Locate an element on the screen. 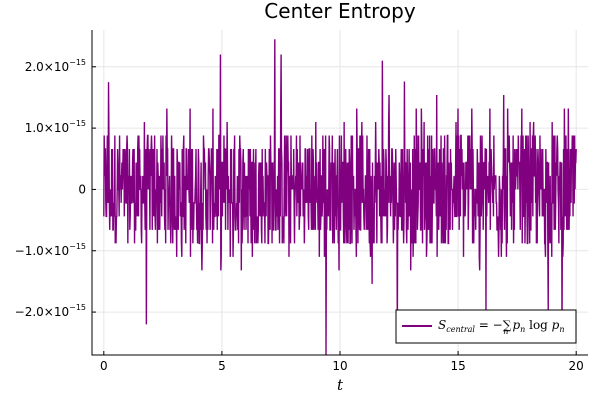 Image resolution: width=600 pixels, height=400 pixels. legend-label: Scentral = −∑n pn log pn is located at coordinates (501, 327).